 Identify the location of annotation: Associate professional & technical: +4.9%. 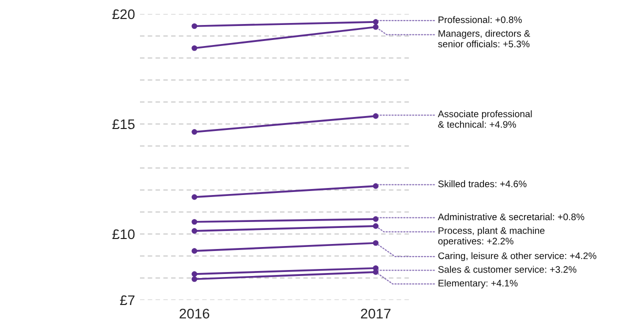
(485, 119).